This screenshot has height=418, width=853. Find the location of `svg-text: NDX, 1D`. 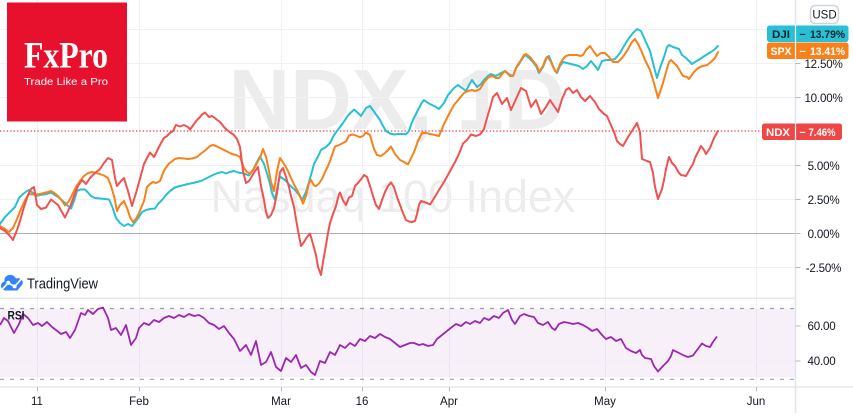

svg-text: NDX, 1D is located at coordinates (397, 100).